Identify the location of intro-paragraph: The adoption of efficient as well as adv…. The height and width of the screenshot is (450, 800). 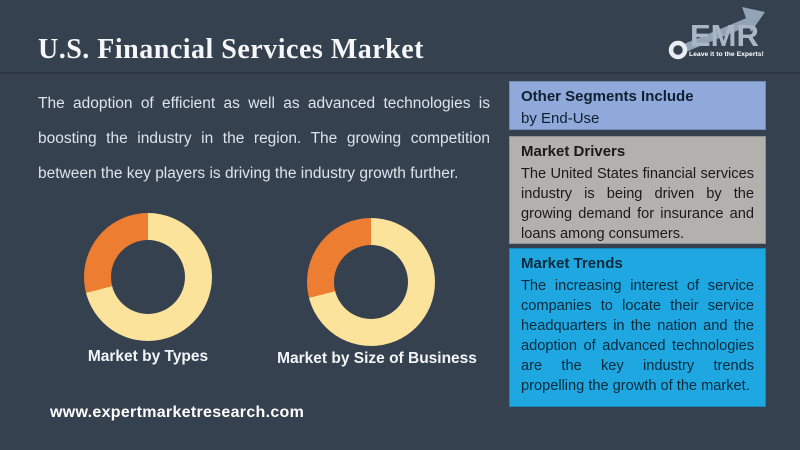
(264, 138).